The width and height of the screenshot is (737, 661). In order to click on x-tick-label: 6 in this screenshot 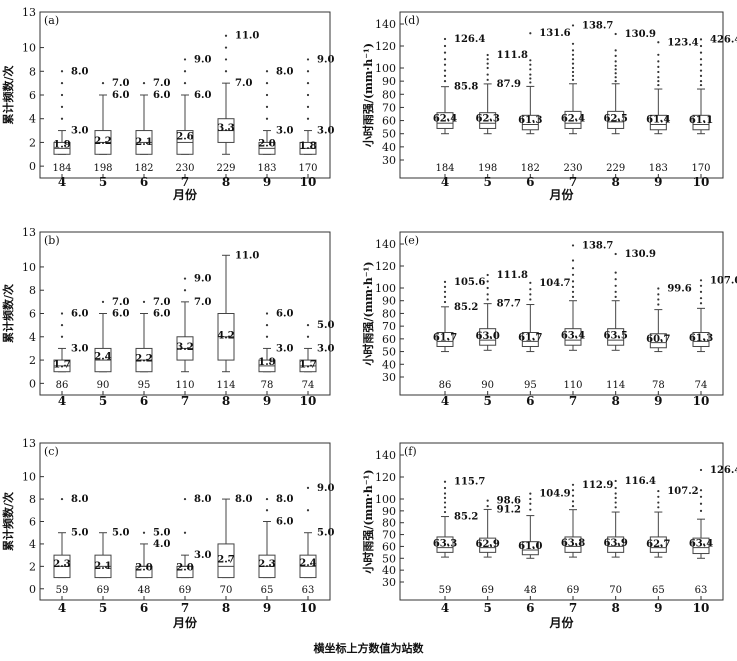, I will do `click(144, 182)`.